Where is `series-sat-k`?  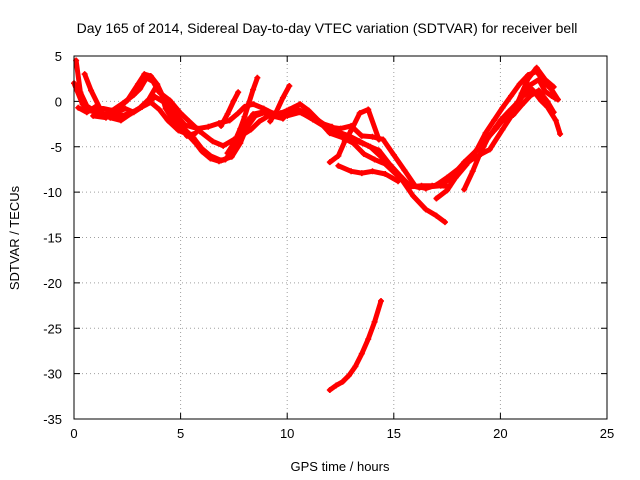 series-sat-k is located at coordinates (355, 345).